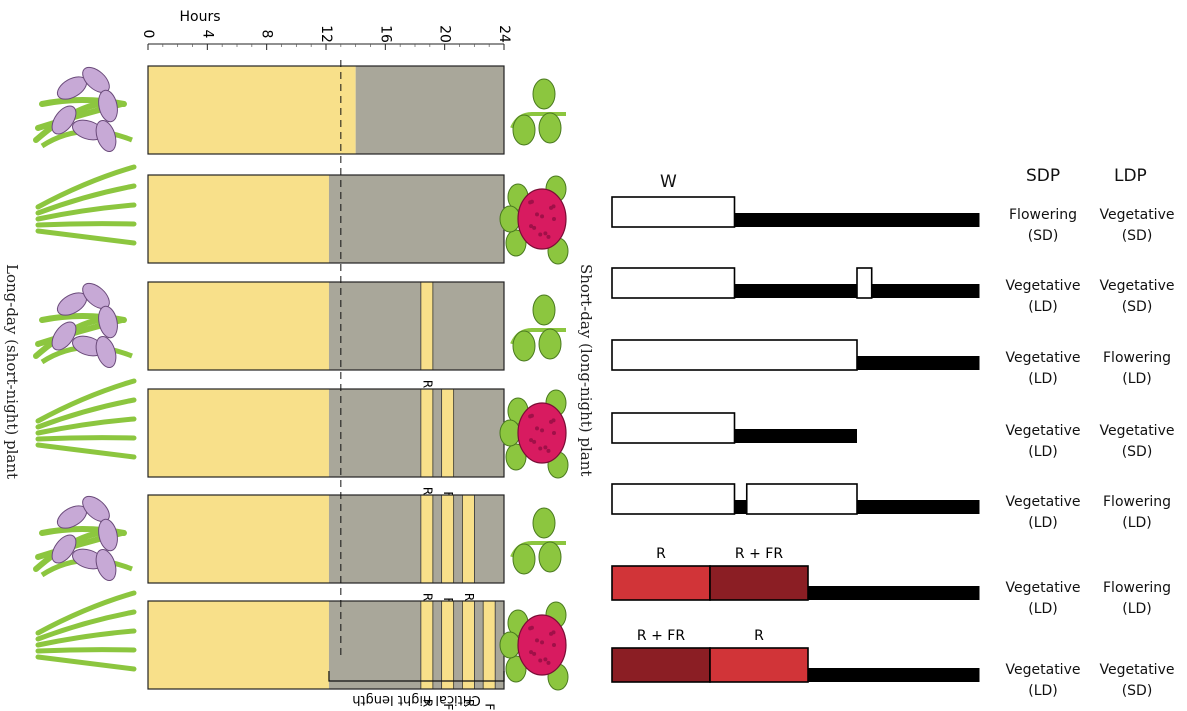 This screenshot has height=711, width=1187. I want to click on night-bar-row: RFR, so click(326, 447).